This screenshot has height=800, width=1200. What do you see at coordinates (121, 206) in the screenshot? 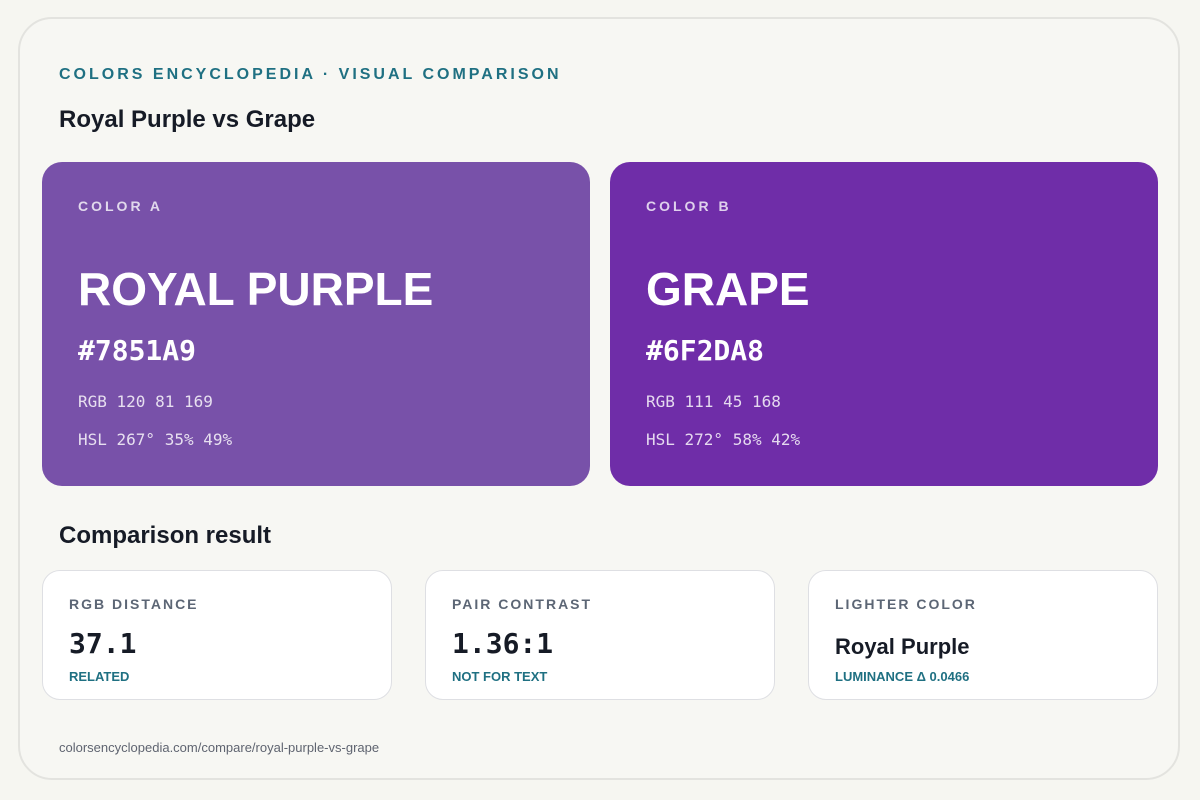
I see `color-a-label: COLOR A` at bounding box center [121, 206].